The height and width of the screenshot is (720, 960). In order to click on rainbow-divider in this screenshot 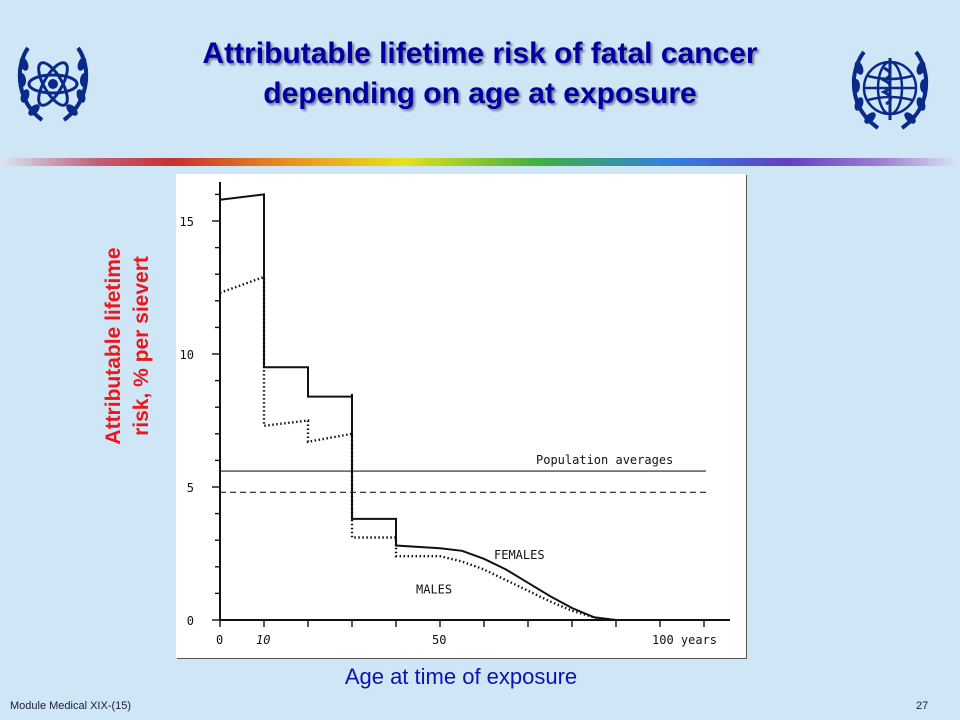, I will do `click(480, 162)`.